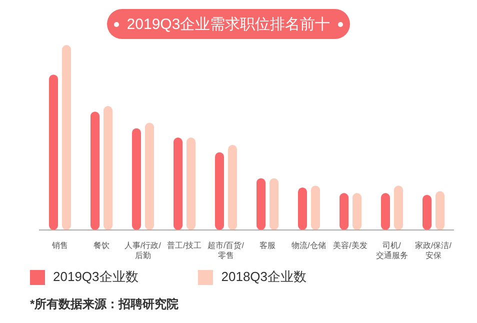 The image size is (477, 323). I want to click on x-tick-label: 家政/保洁/安保, so click(433, 250).